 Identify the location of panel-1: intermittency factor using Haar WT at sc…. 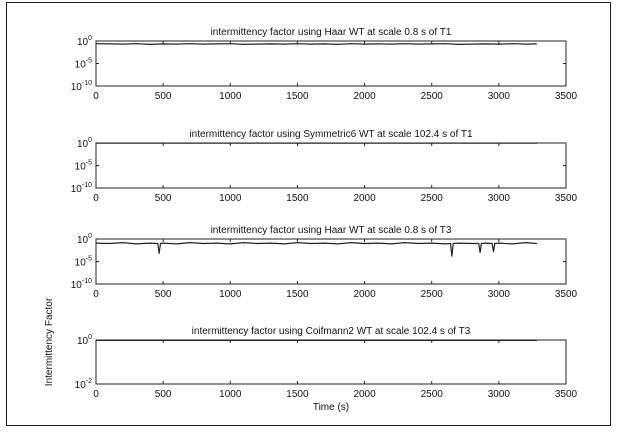
(324, 64).